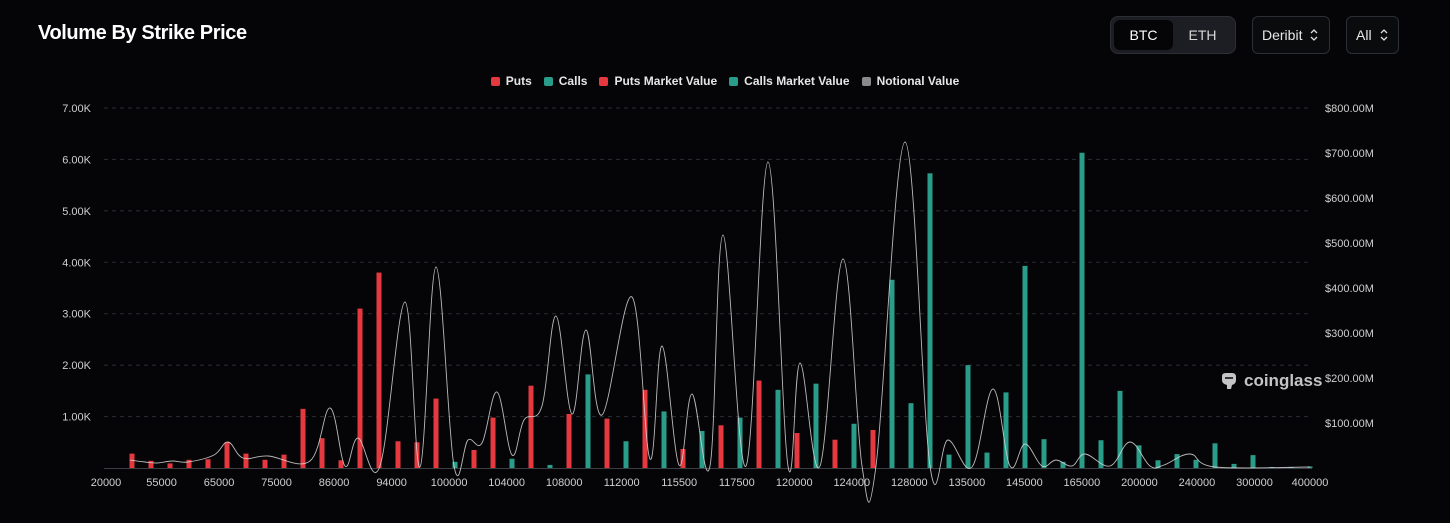 This screenshot has width=1450, height=523. What do you see at coordinates (1202, 35) in the screenshot?
I see `asset-option-eth: ETH` at bounding box center [1202, 35].